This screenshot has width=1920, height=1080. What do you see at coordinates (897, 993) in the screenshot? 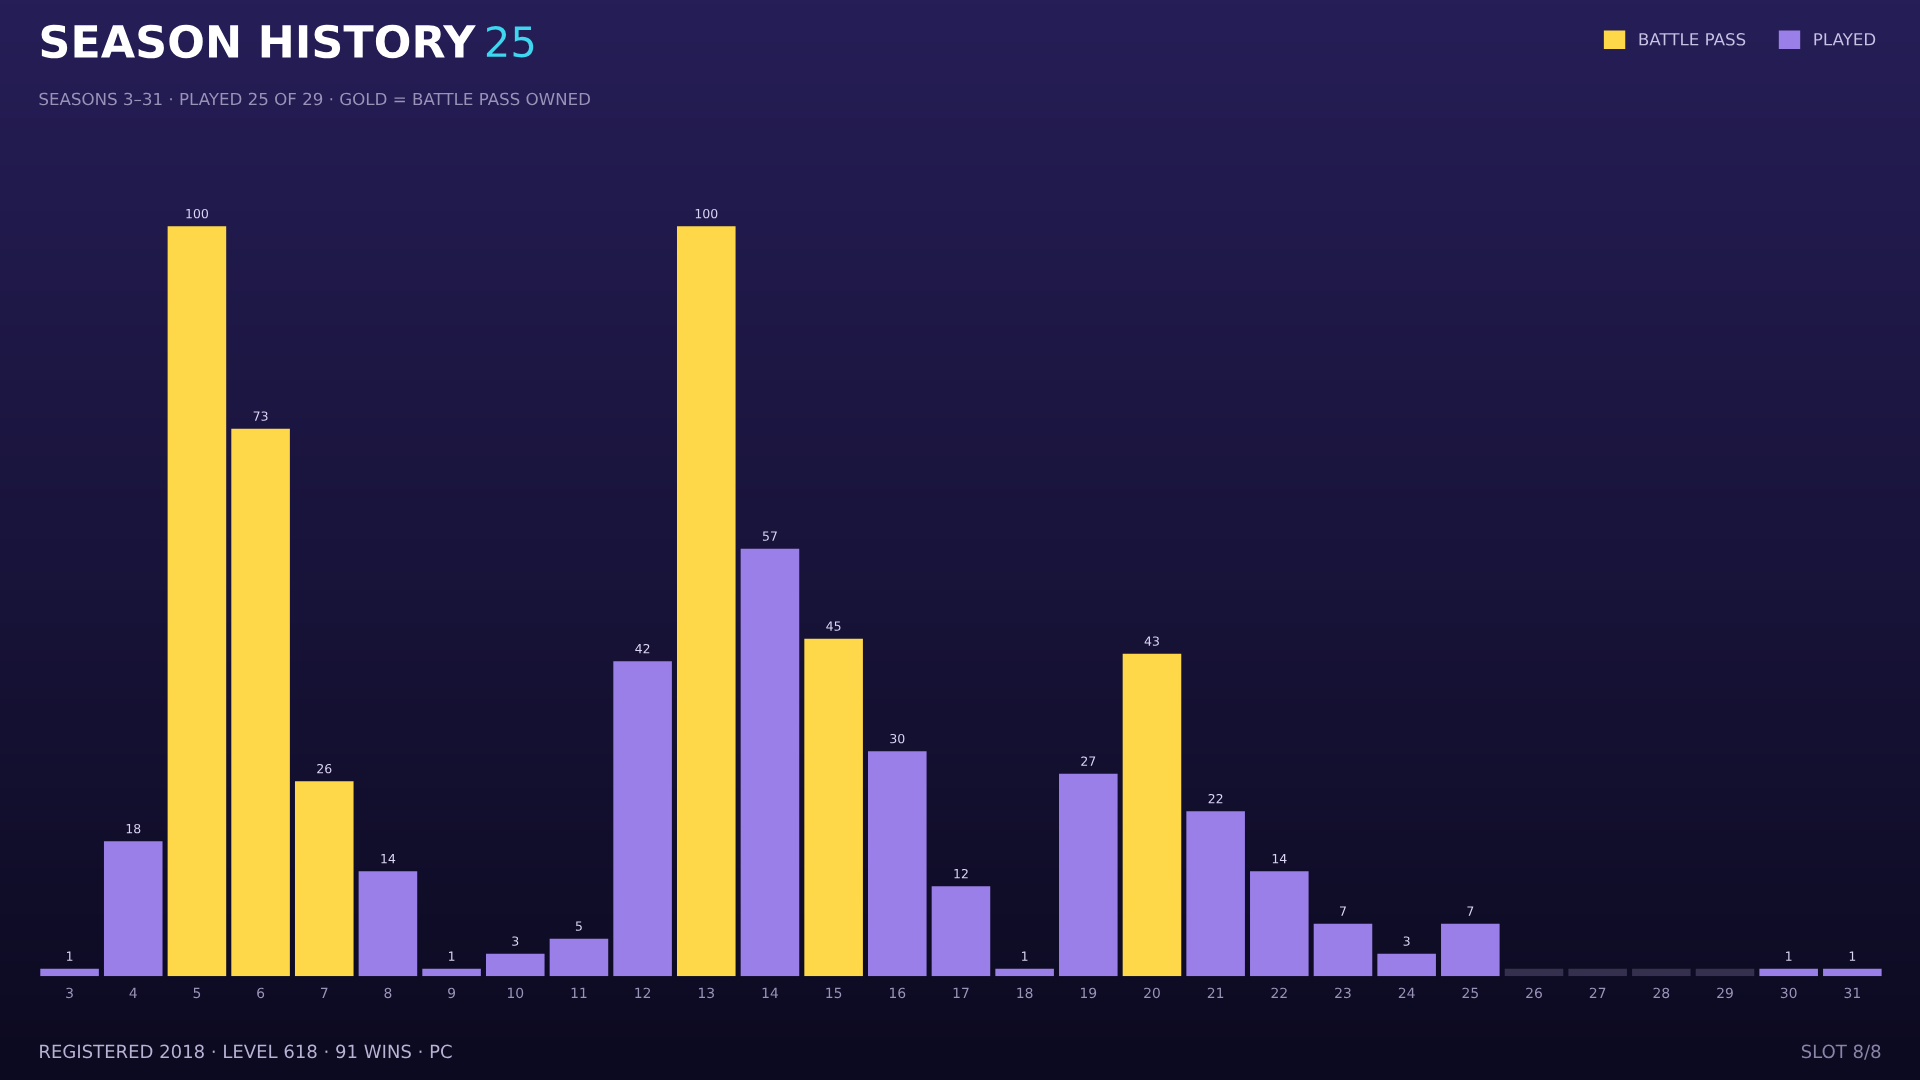
I see `x-tick-label: 16` at bounding box center [897, 993].